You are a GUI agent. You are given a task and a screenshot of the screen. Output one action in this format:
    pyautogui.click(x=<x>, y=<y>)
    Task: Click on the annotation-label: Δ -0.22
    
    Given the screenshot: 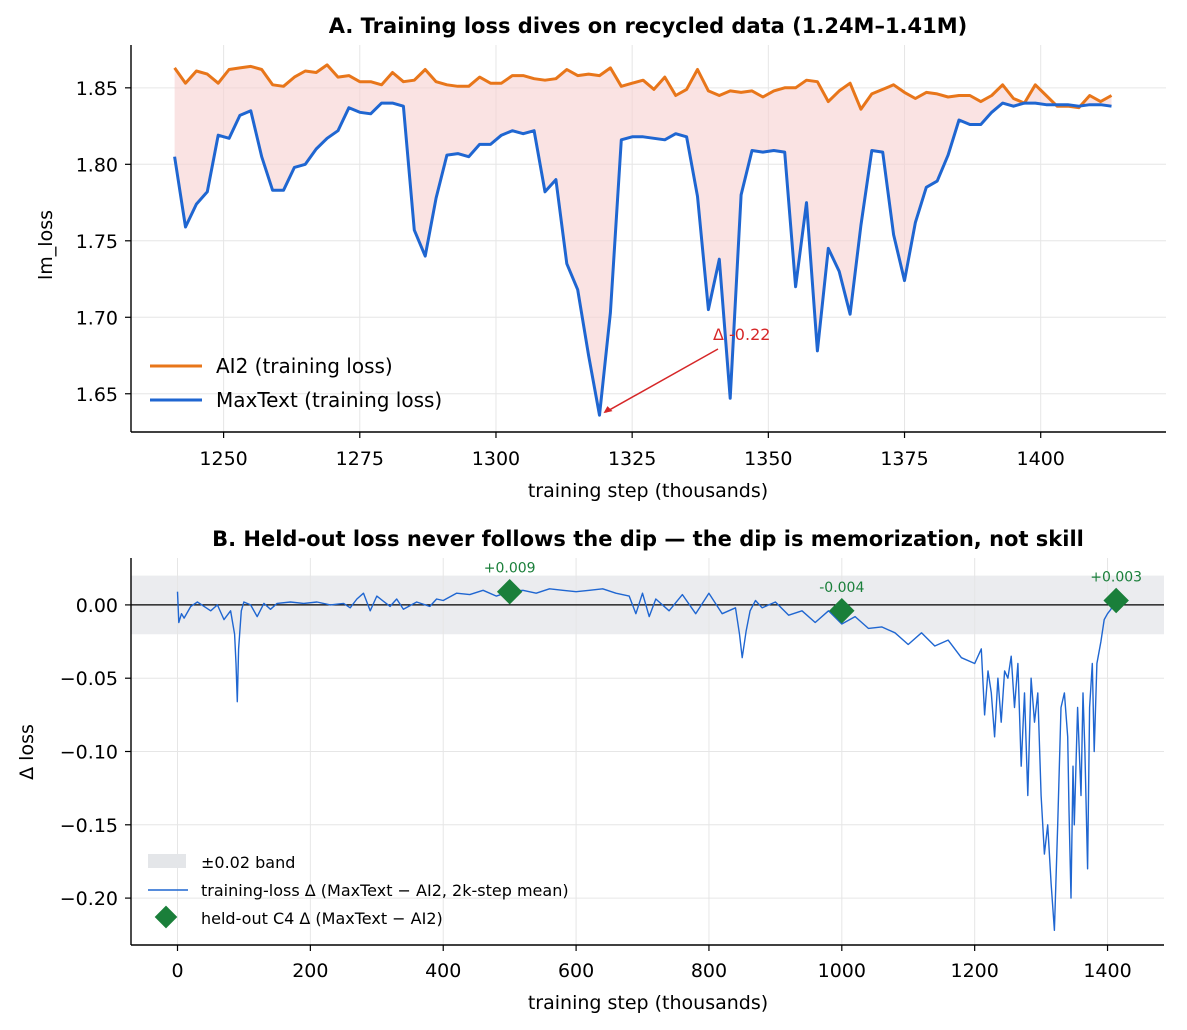 What is the action you would take?
    pyautogui.click(x=741, y=334)
    